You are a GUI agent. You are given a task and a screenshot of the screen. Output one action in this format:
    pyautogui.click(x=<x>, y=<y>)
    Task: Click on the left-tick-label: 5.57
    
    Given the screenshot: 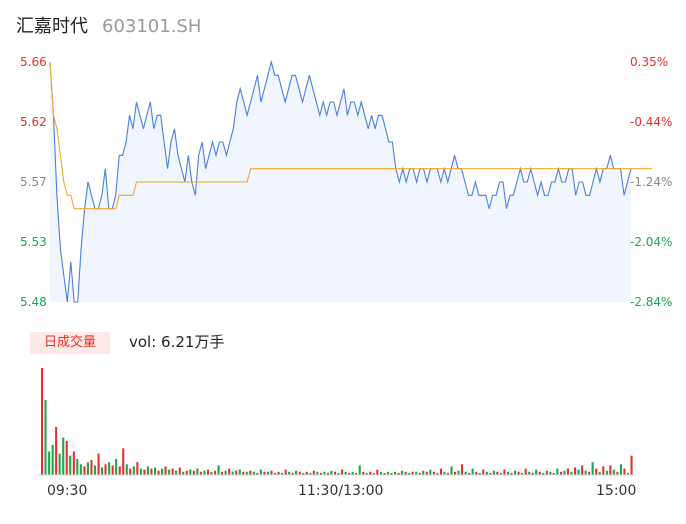 What is the action you would take?
    pyautogui.click(x=33, y=182)
    